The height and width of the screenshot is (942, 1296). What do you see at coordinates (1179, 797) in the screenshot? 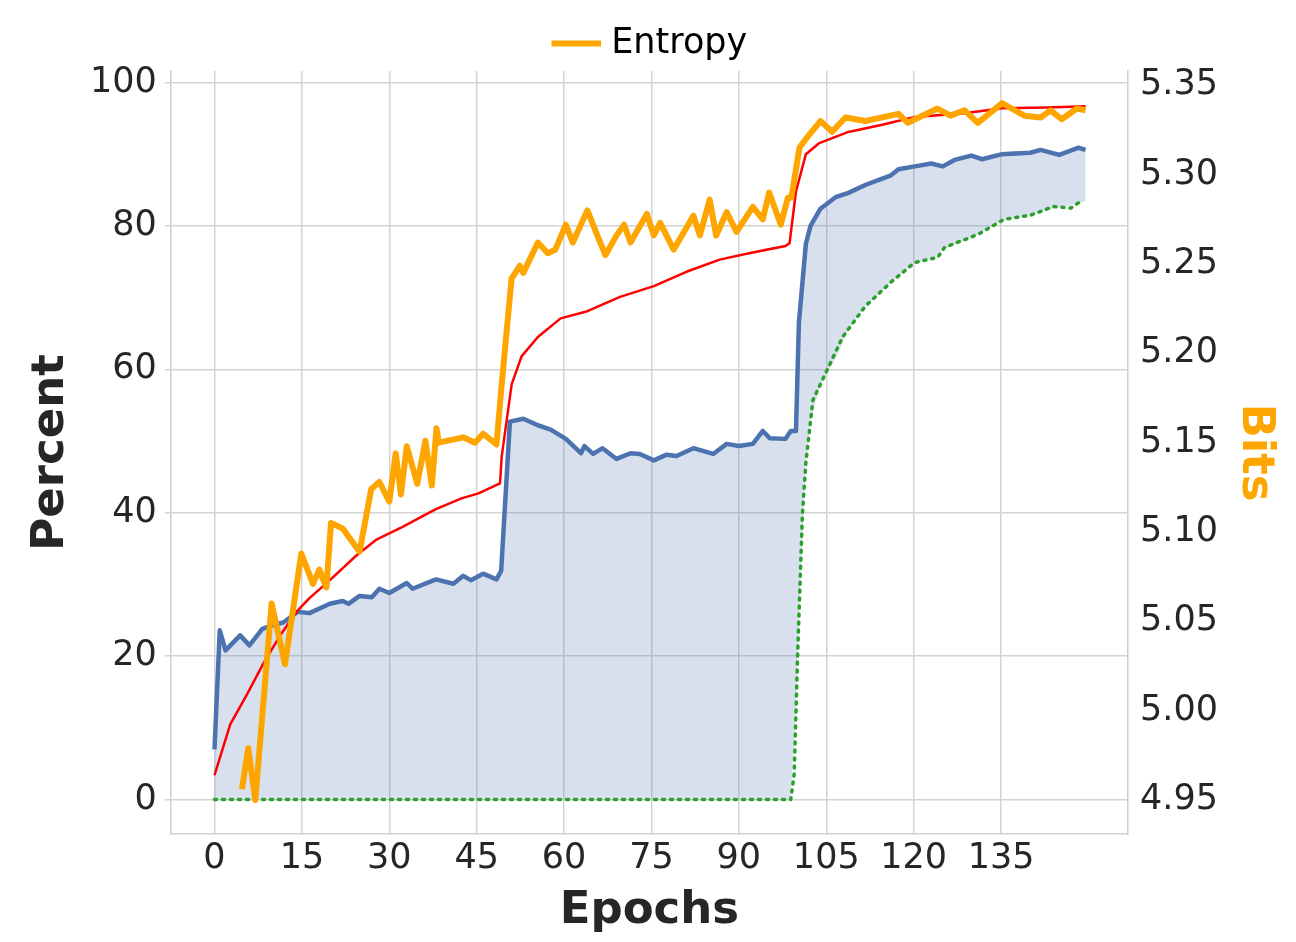
I see `y2-tick-label: 4.95` at bounding box center [1179, 797].